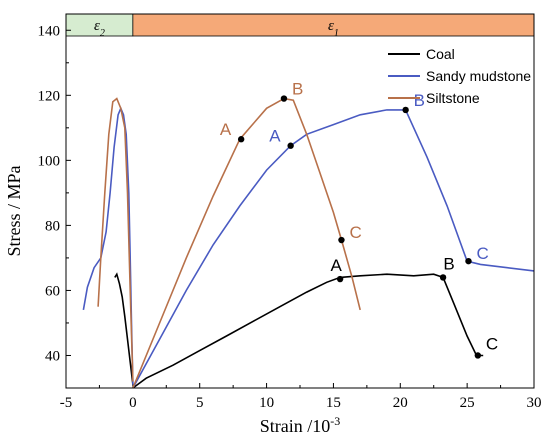  Describe the element at coordinates (333, 403) in the screenshot. I see `x-tick-label: 15` at that location.